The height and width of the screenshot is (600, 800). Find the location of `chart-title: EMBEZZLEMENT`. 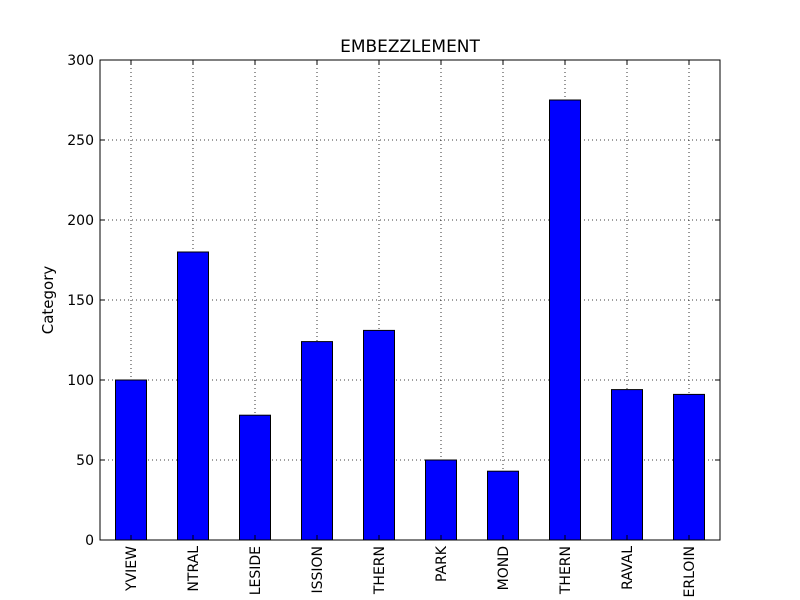

chart-title: EMBEZZLEMENT is located at coordinates (410, 47).